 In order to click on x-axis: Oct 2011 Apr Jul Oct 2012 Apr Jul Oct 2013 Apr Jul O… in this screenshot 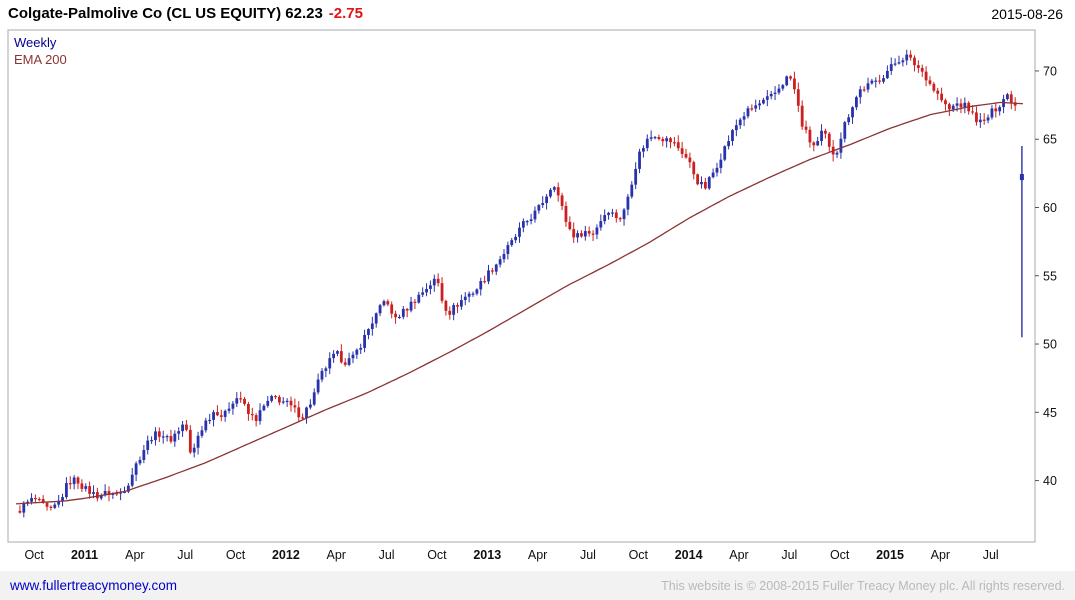, I will do `click(511, 555)`.